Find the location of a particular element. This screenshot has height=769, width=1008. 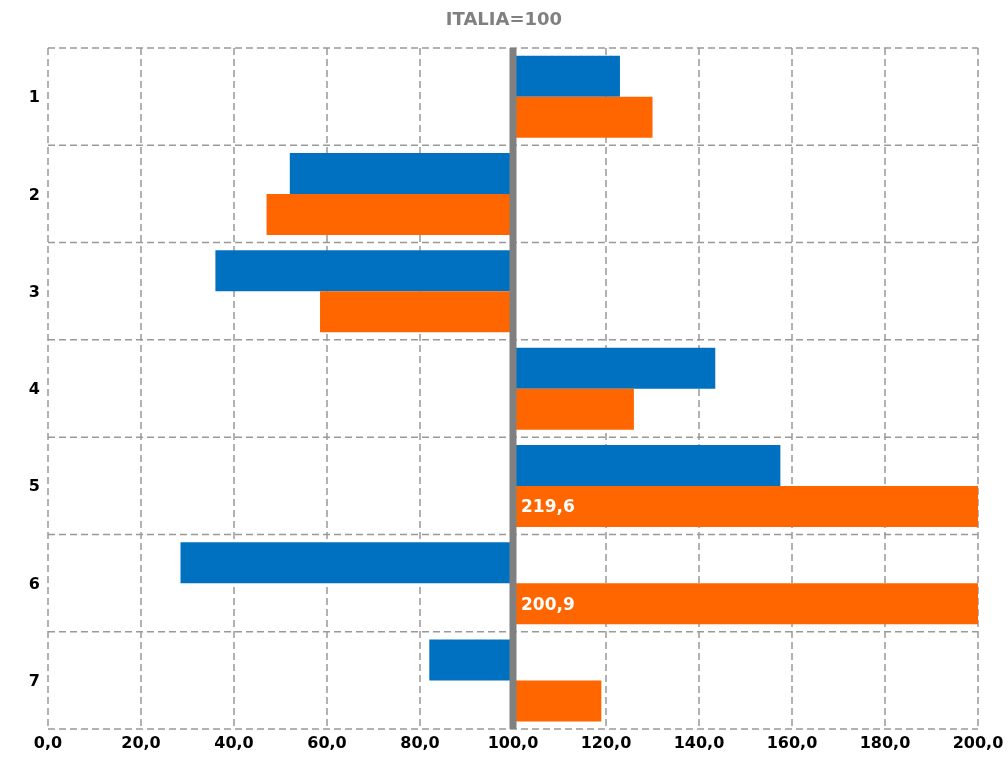

y-tick-label: 3 is located at coordinates (34, 291).